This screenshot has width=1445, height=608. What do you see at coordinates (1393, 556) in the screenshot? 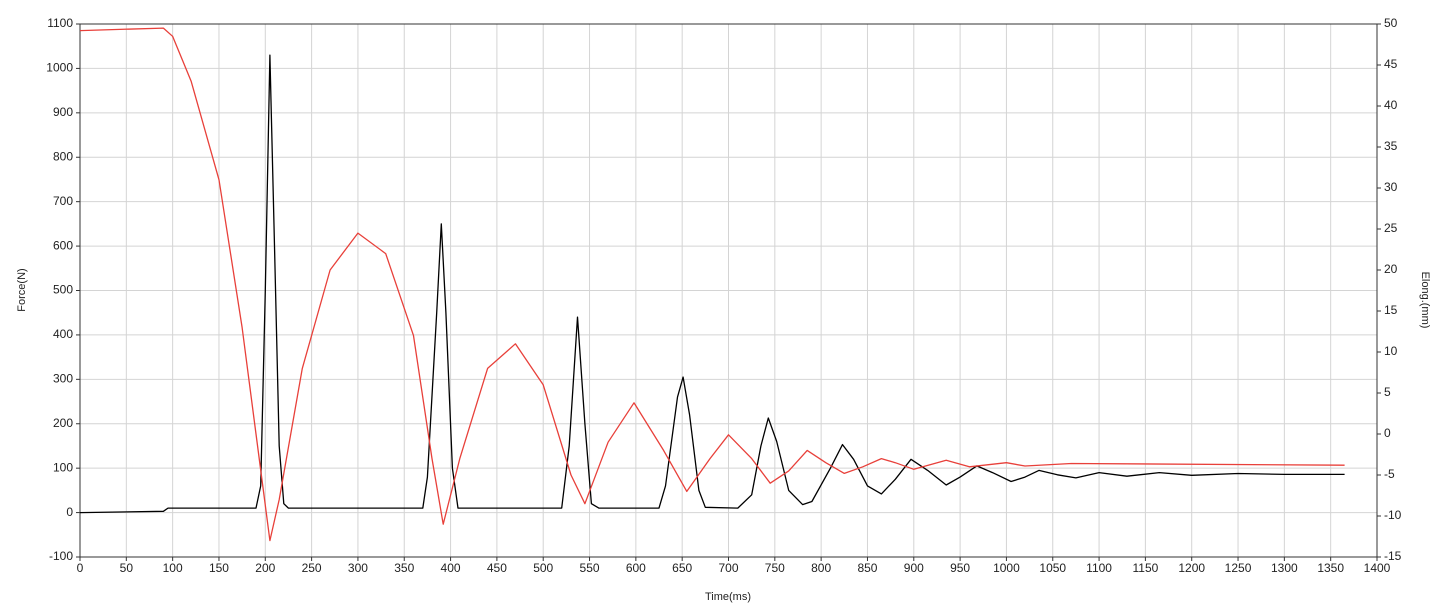
I see `y2-tick-label: -15` at bounding box center [1393, 556].